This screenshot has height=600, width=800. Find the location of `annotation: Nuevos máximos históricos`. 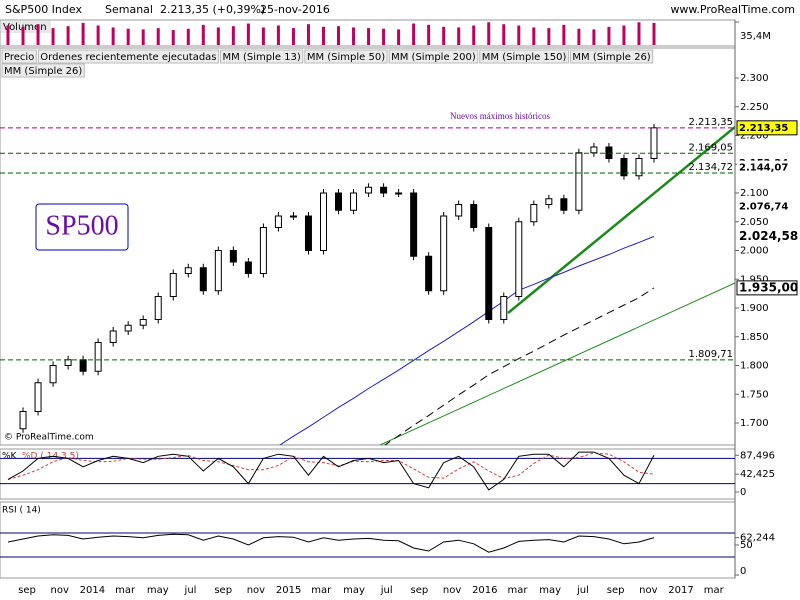

annotation: Nuevos máximos históricos is located at coordinates (500, 116).